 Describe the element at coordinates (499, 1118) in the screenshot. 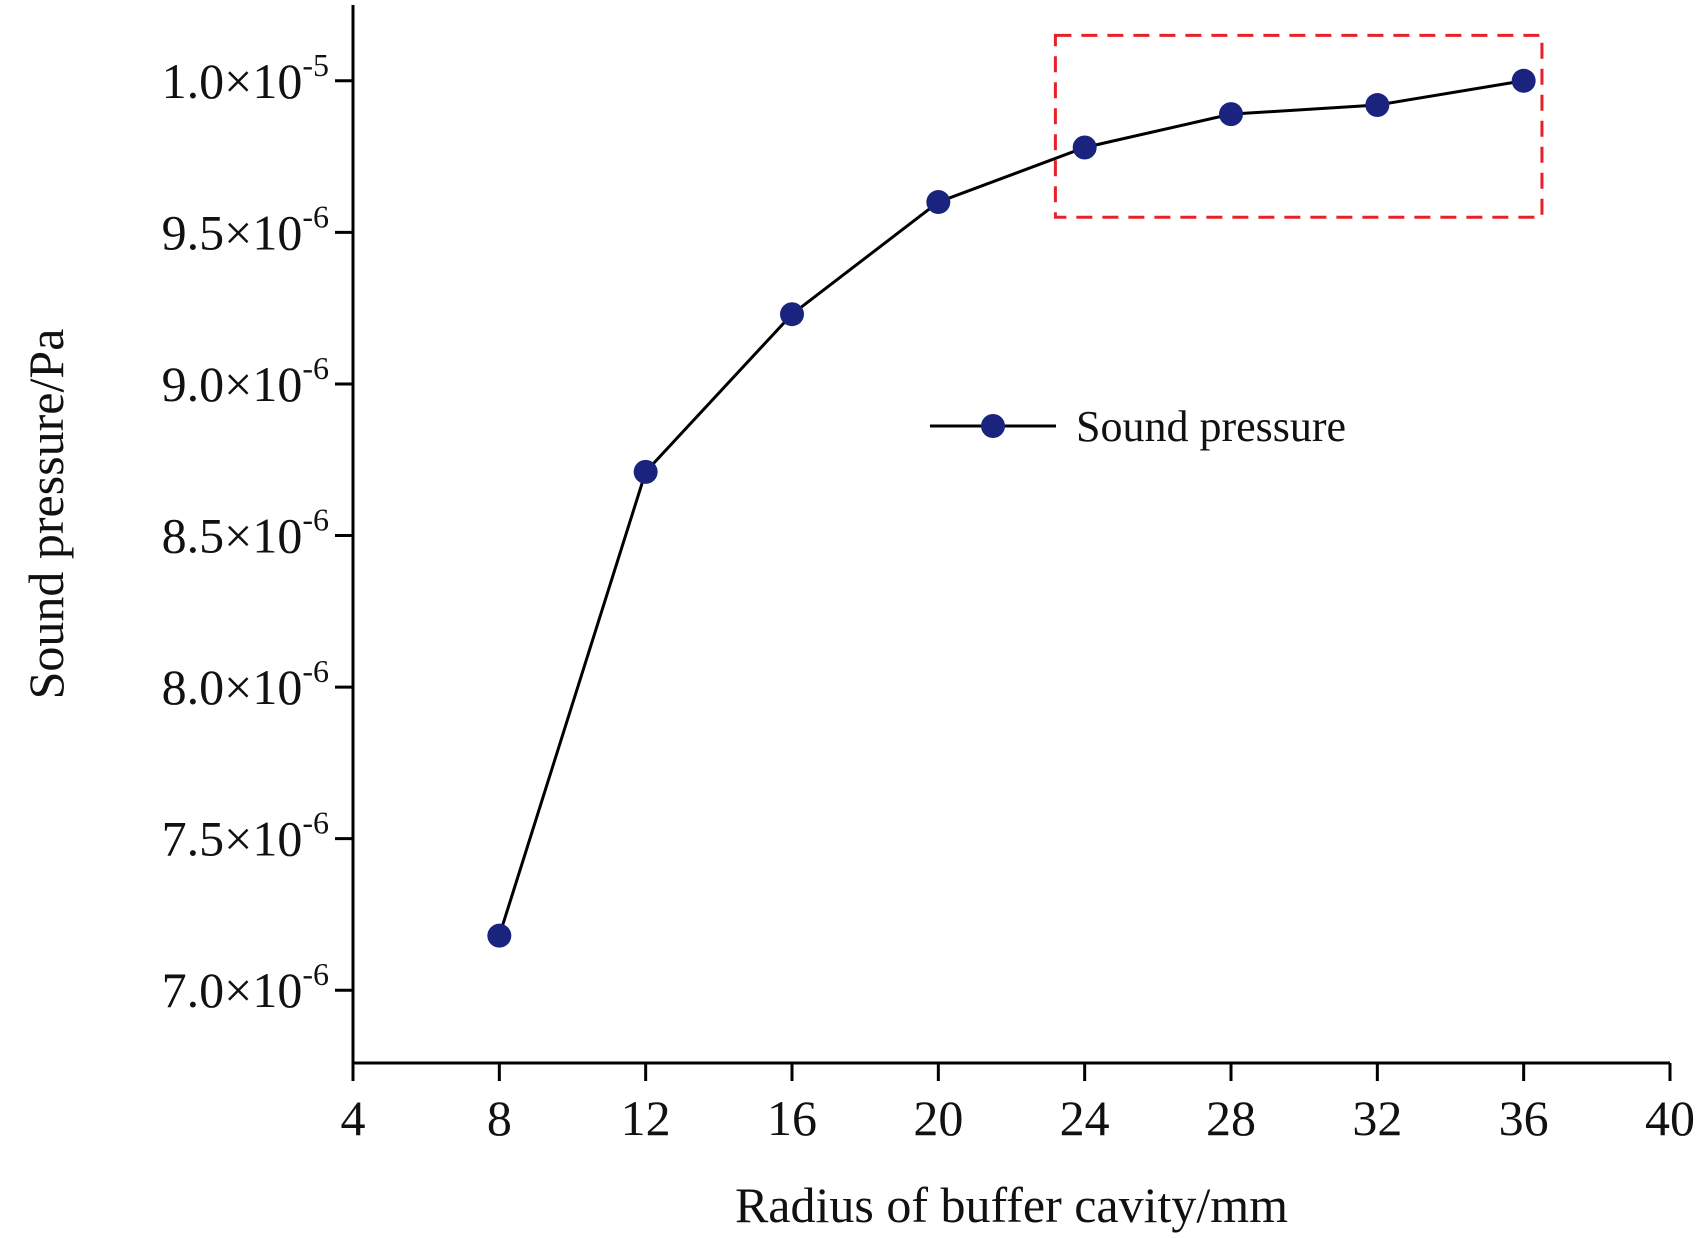

I see `x-tick-label: 8` at that location.